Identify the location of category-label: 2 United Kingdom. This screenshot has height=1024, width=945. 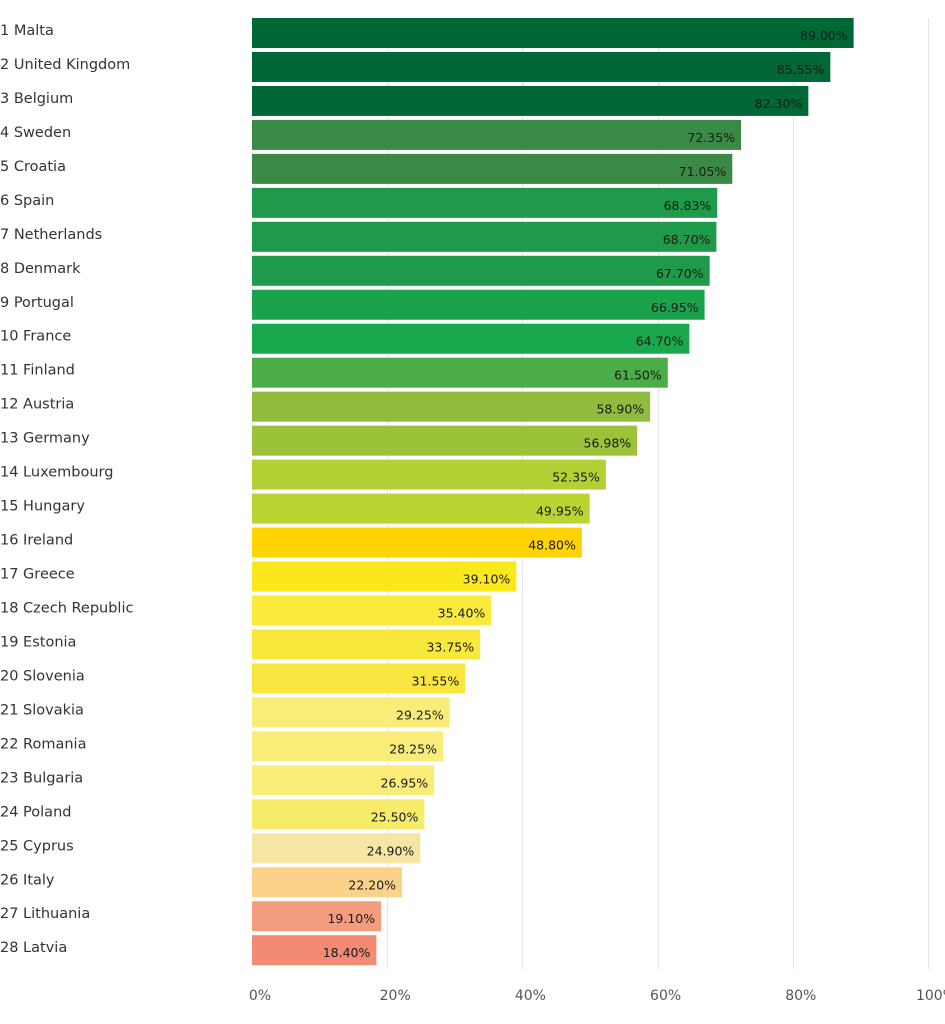
(65, 65).